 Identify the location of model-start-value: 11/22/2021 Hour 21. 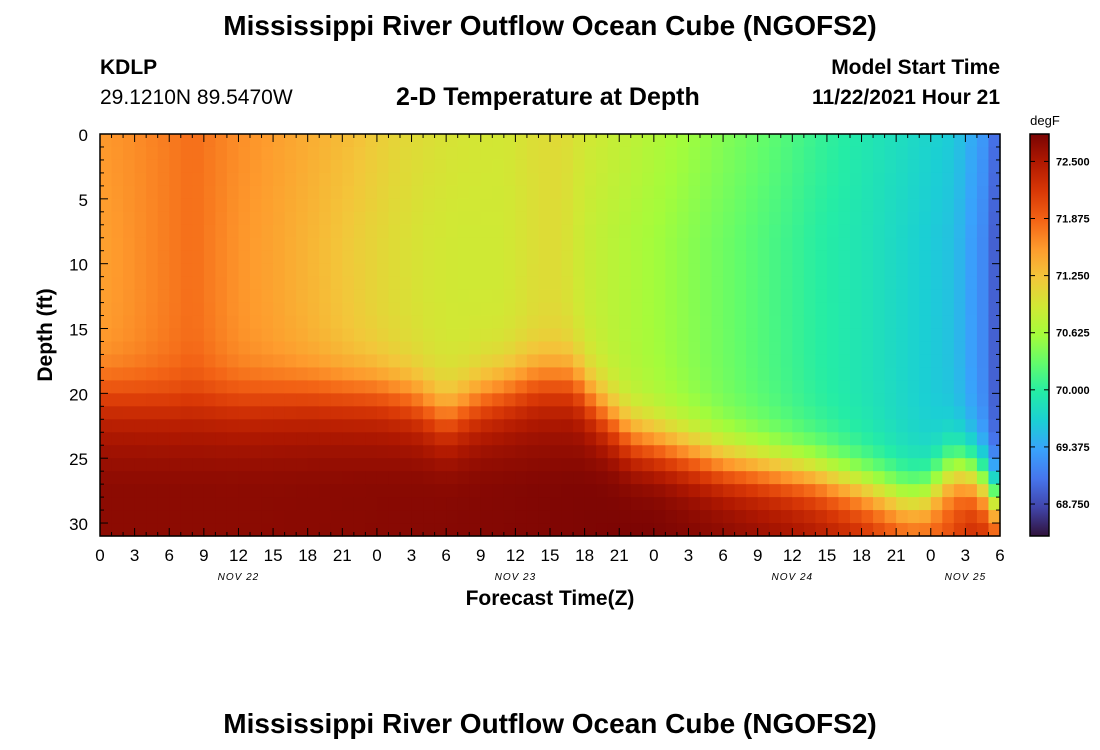
(906, 97).